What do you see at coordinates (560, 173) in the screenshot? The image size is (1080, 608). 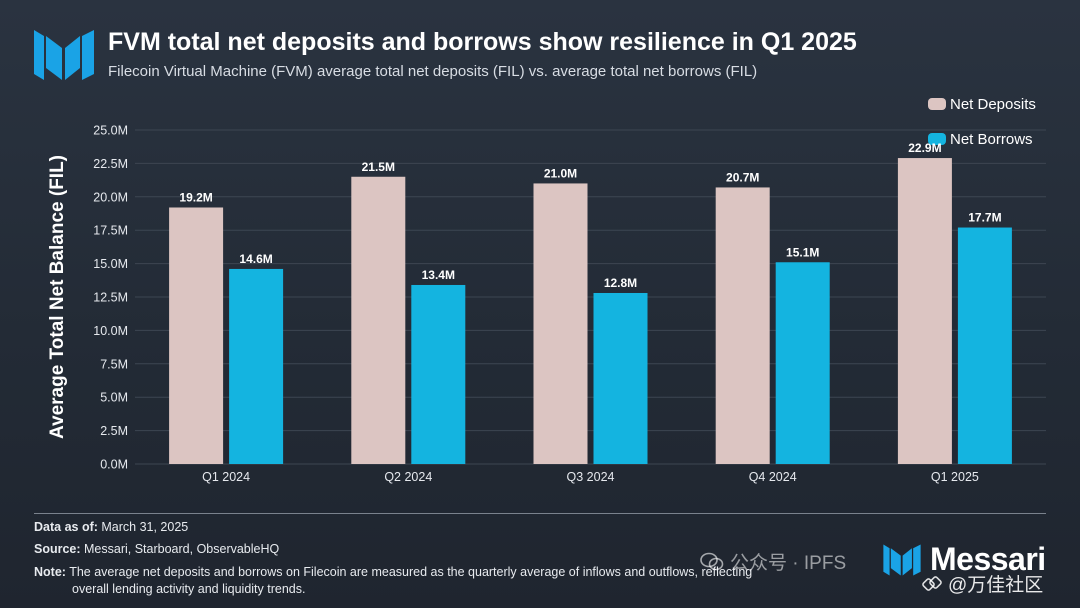 I see `bar-value-label: 21.0M` at bounding box center [560, 173].